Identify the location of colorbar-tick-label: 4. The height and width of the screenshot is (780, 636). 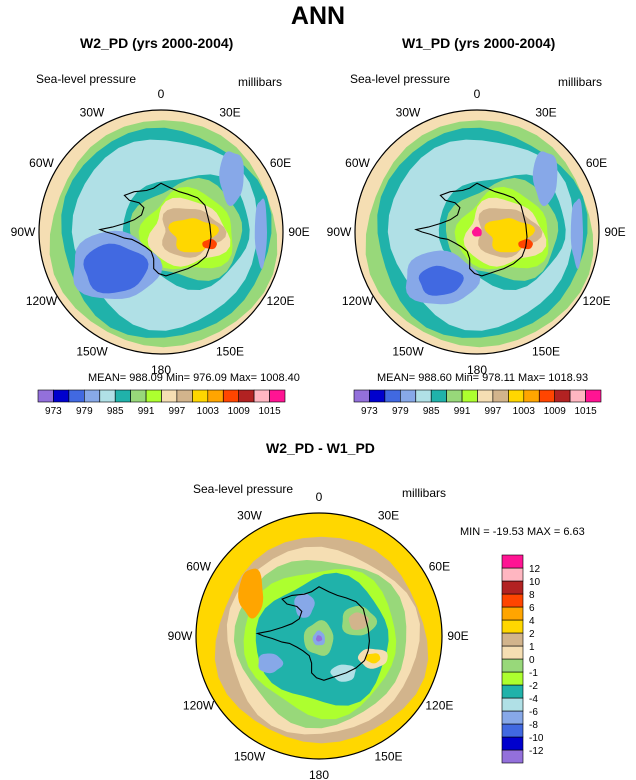
(532, 621).